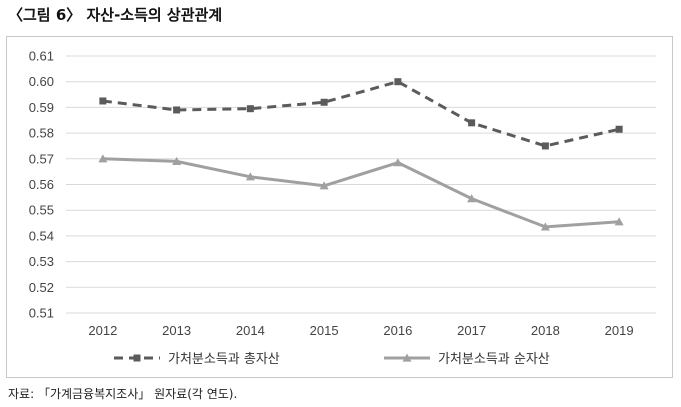  Describe the element at coordinates (41, 81) in the screenshot. I see `y-tick-label: 0.60` at that location.